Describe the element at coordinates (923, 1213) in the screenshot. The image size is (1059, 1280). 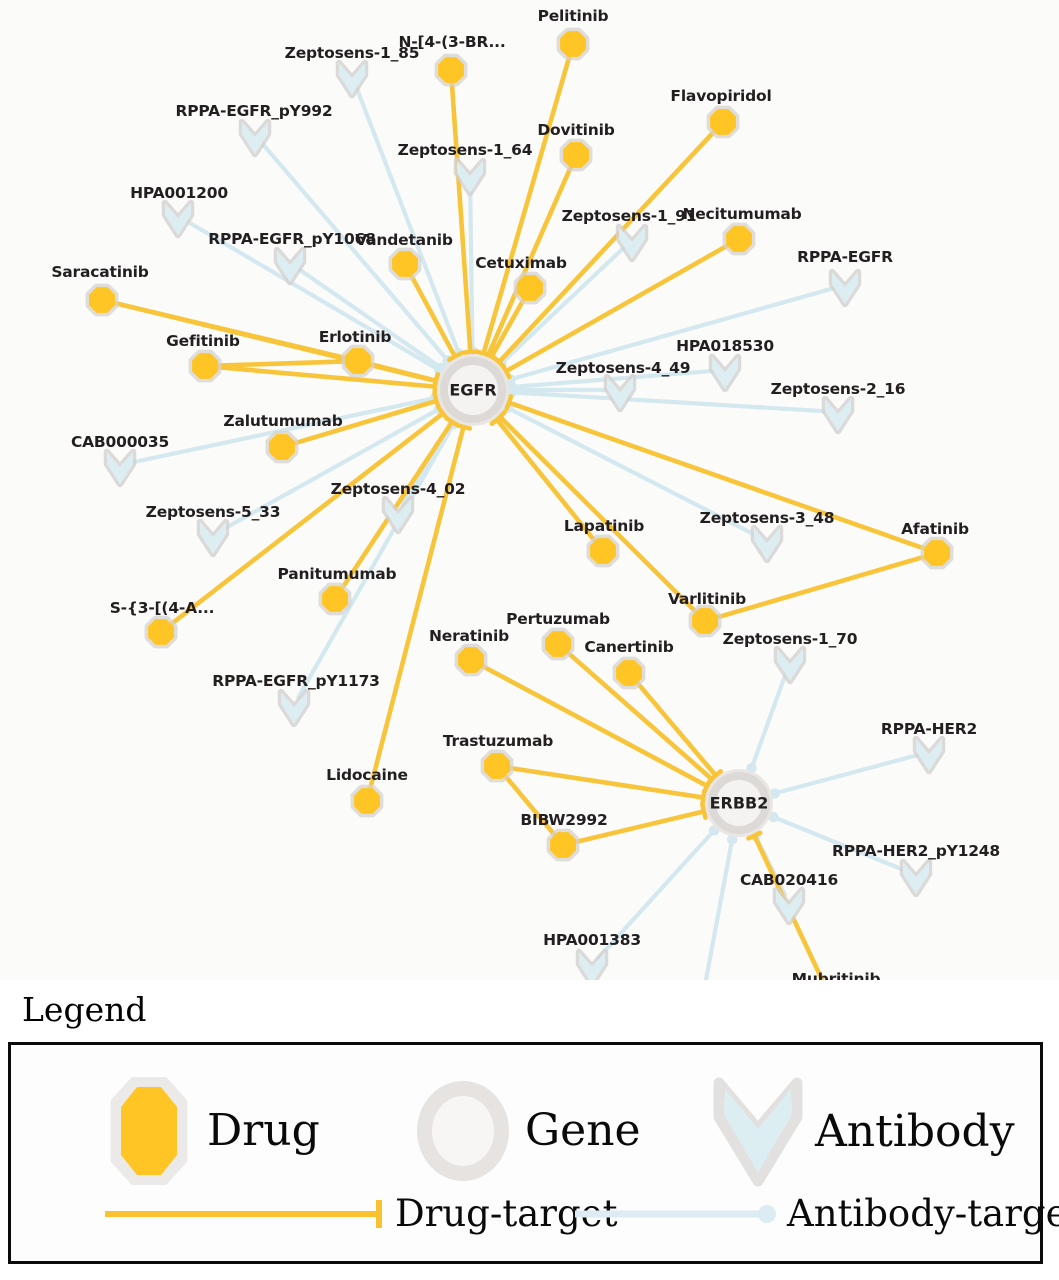
I see `legend-label-antibody-target: Antibody-target` at that location.